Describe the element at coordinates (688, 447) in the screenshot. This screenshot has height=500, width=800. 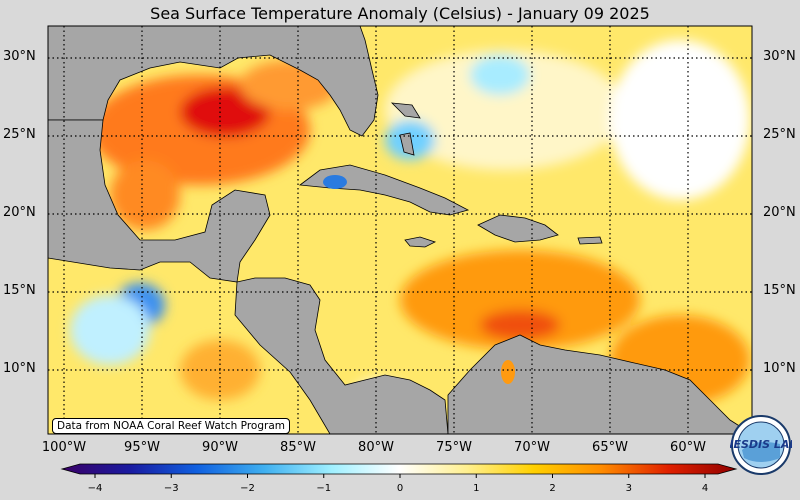
I see `longitude-label: 60°W` at that location.